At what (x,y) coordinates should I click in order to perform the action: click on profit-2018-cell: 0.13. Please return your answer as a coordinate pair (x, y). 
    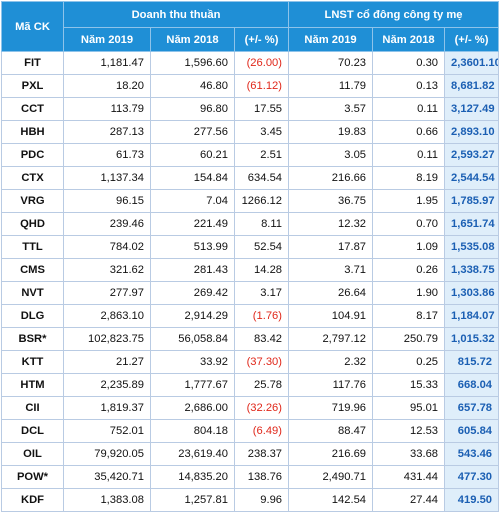
    Looking at the image, I should click on (409, 86).